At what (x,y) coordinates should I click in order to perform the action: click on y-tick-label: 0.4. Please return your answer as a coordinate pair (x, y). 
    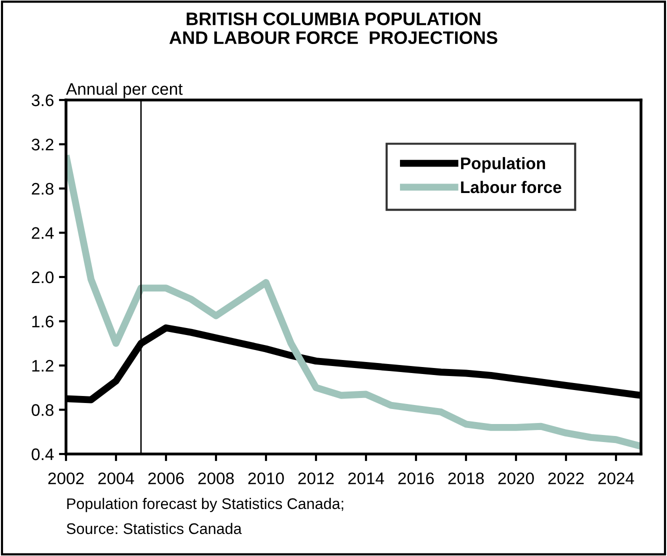
    Looking at the image, I should click on (43, 454).